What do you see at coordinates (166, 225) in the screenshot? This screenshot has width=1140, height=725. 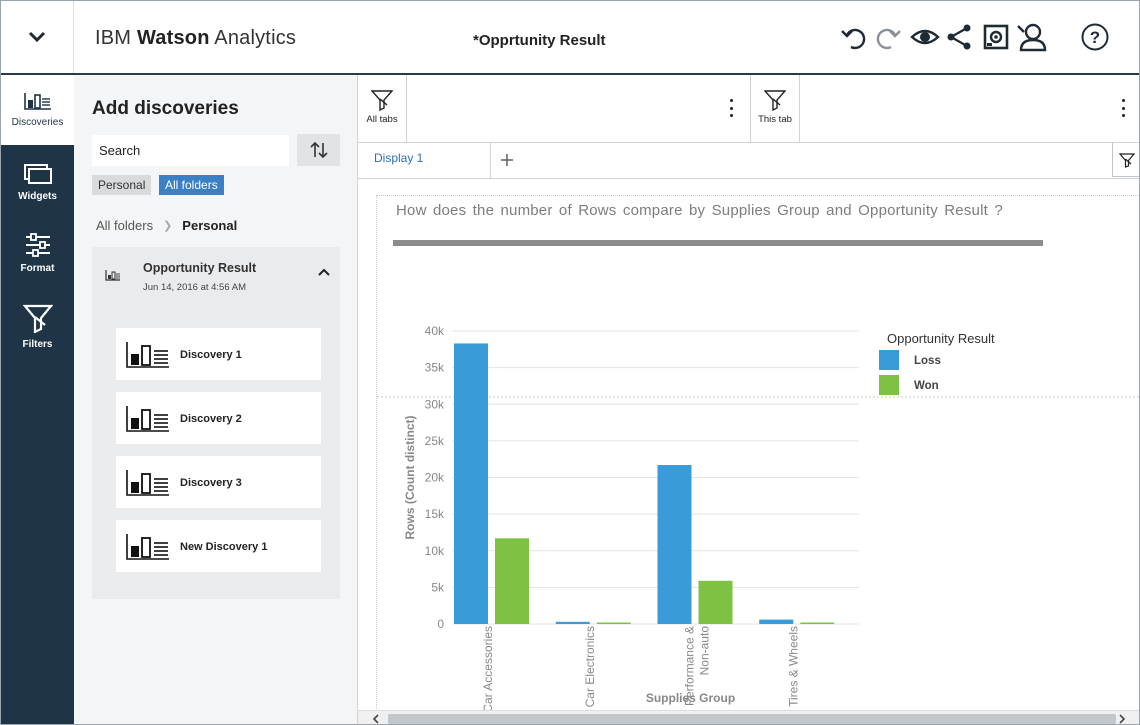 I see `breadcrumb: All folders ❯ Personal` at bounding box center [166, 225].